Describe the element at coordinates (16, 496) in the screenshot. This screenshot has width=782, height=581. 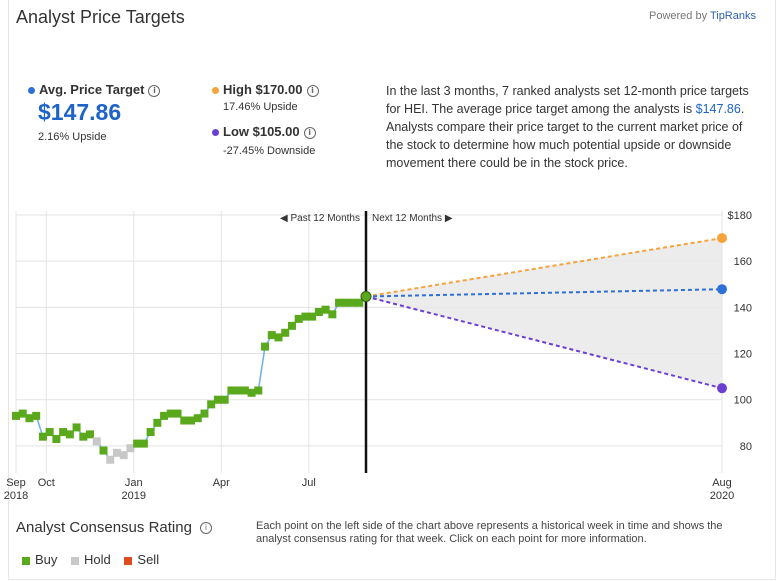
I see `x-tick-year: 2018` at that location.